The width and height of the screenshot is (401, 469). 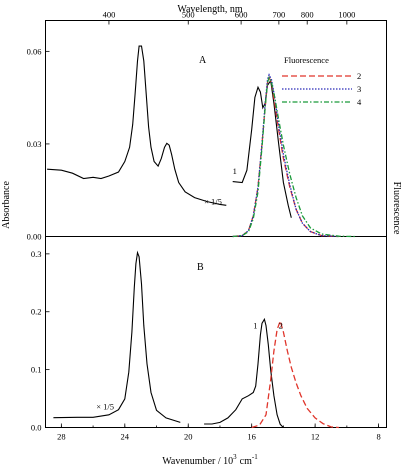 I want to click on panel-b-label: B, so click(x=200, y=267).